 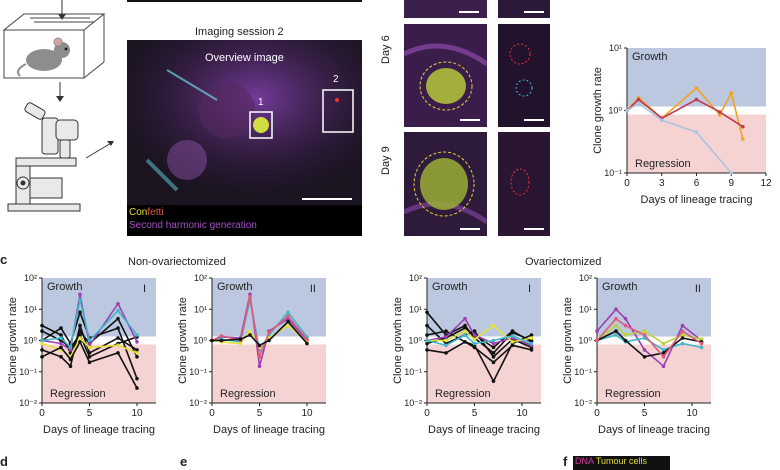 I want to click on panel-f-letter: f, so click(x=565, y=461).